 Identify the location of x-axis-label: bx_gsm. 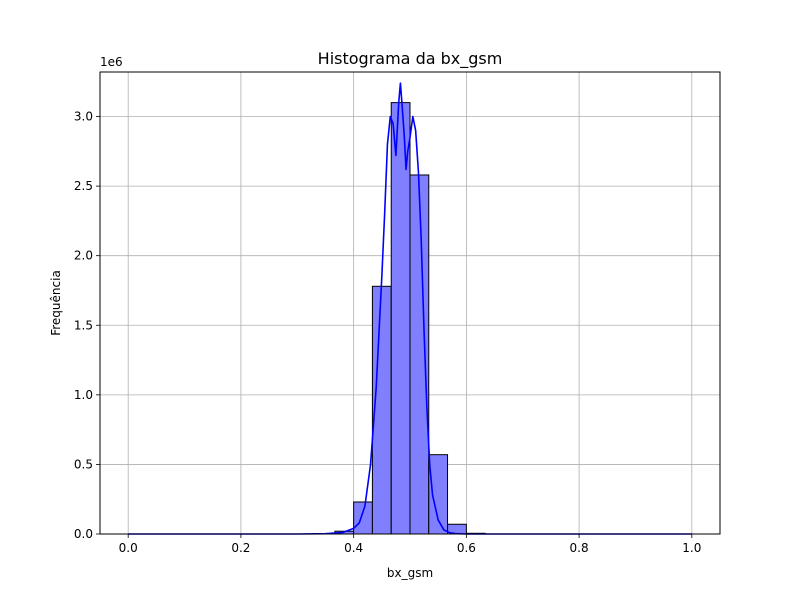
(410, 573).